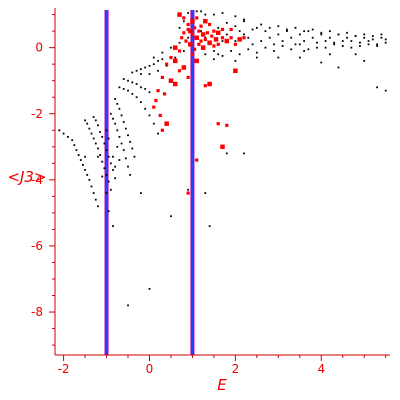  I want to click on x-tick-label: -2, so click(64, 369).